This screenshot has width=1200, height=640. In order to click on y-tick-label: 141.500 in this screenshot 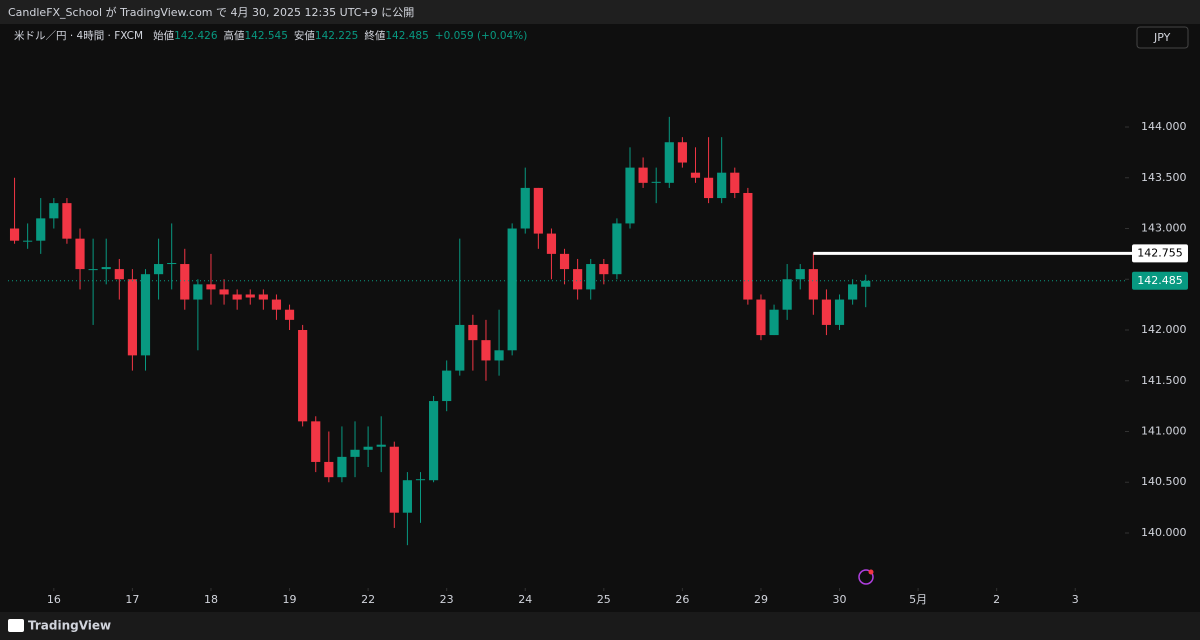, I will do `click(1164, 380)`.